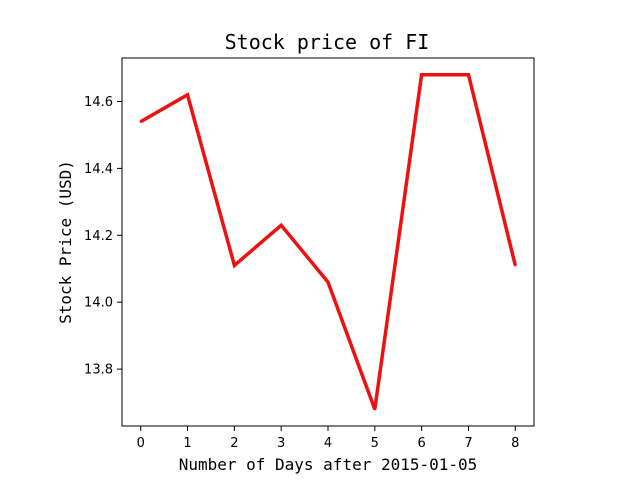 Image resolution: width=640 pixels, height=480 pixels. Describe the element at coordinates (328, 464) in the screenshot. I see `x-axis-label: Number of Days after 2015-01-05` at that location.